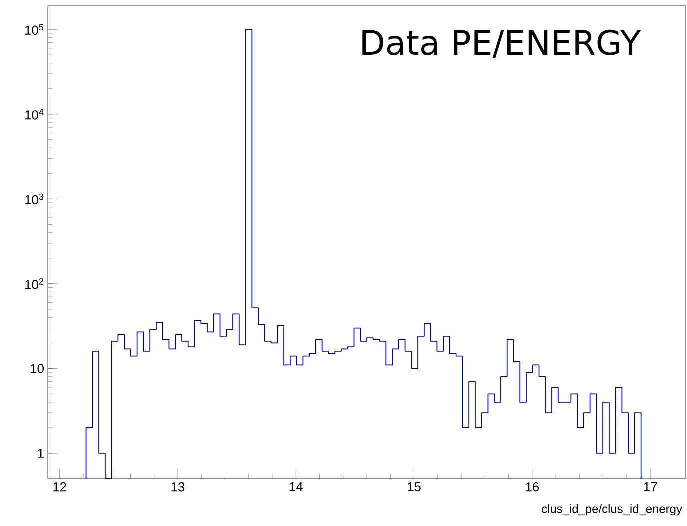 The height and width of the screenshot is (526, 687). Describe the element at coordinates (502, 44) in the screenshot. I see `text: Data PE/ENERGY` at that location.